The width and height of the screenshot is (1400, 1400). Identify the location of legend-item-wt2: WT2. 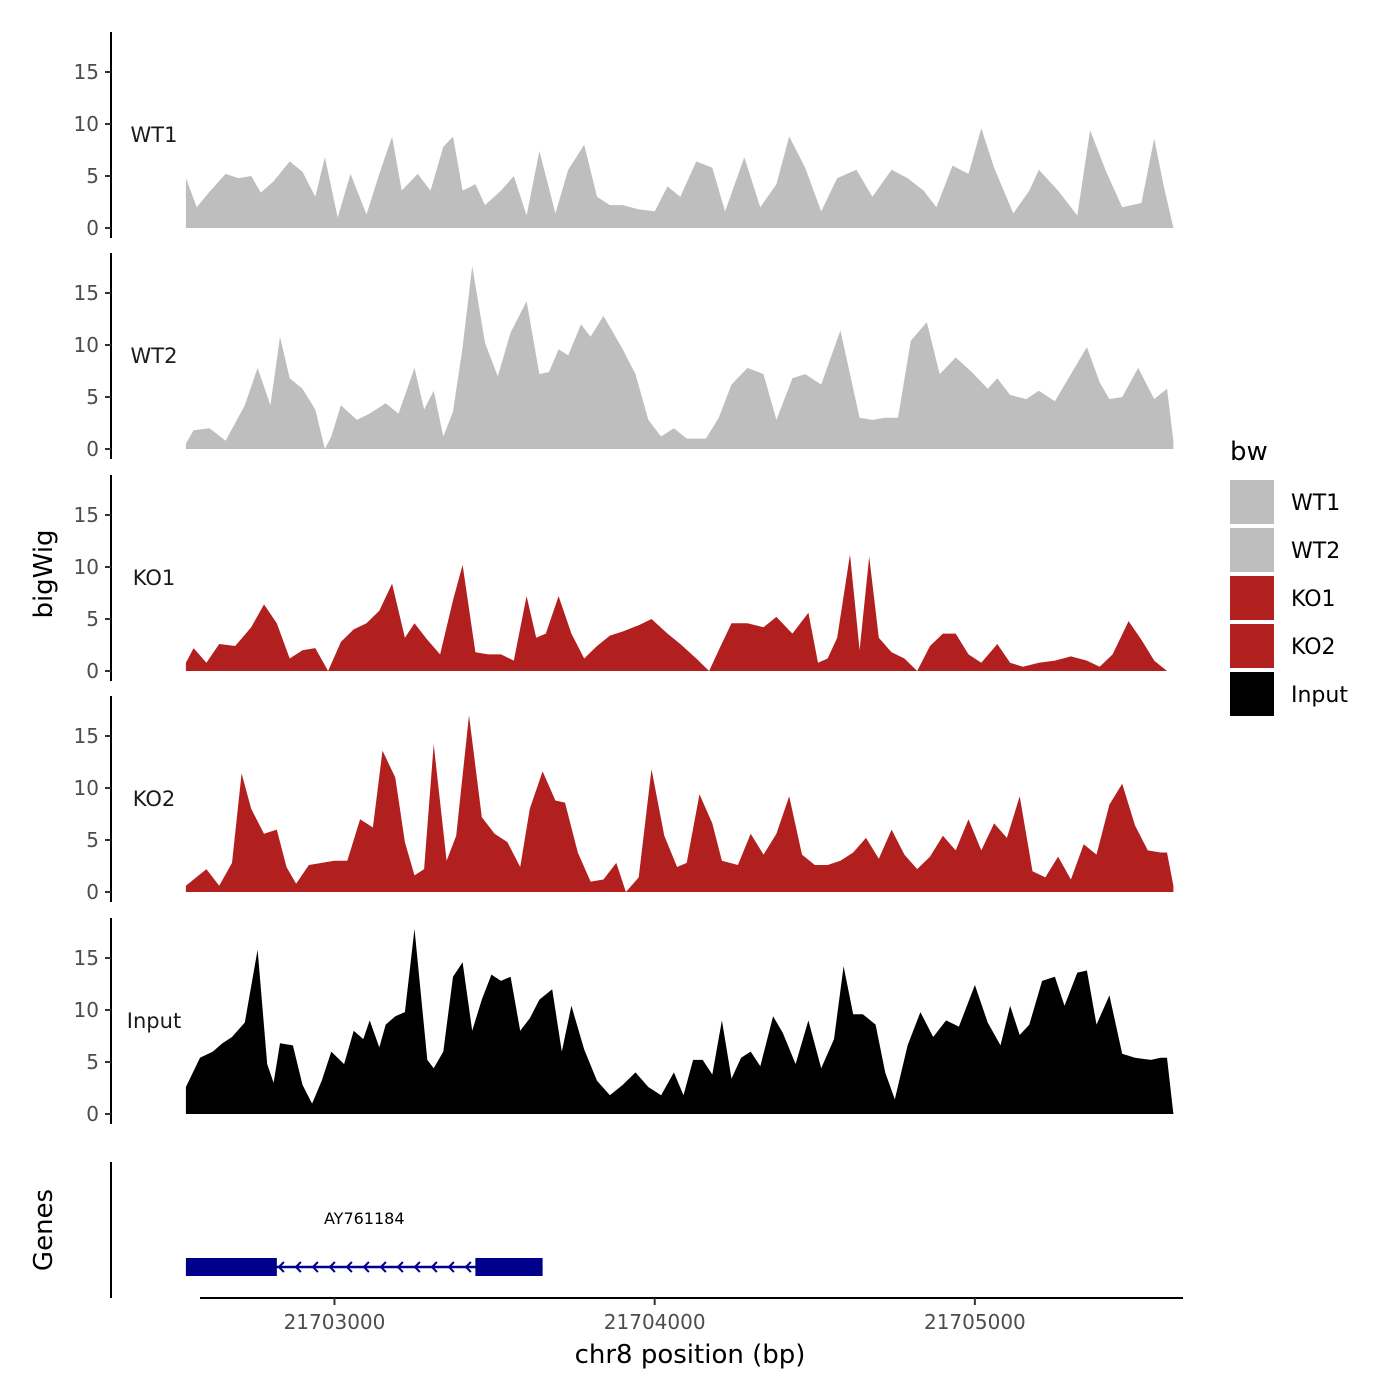
(1285, 550).